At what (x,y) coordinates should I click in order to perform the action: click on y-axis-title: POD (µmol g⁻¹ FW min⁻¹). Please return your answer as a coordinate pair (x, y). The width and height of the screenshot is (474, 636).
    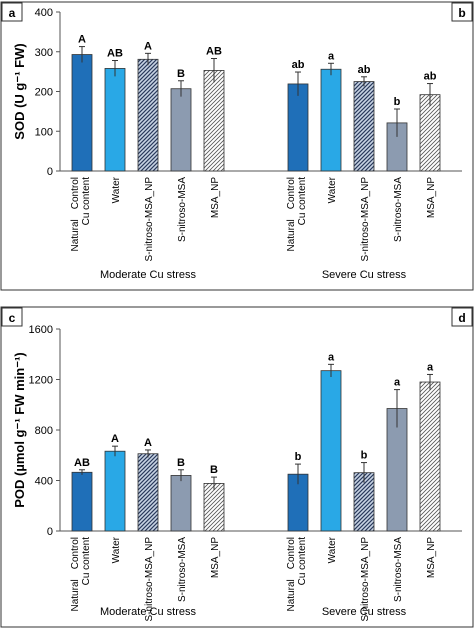
    Looking at the image, I should click on (19, 430).